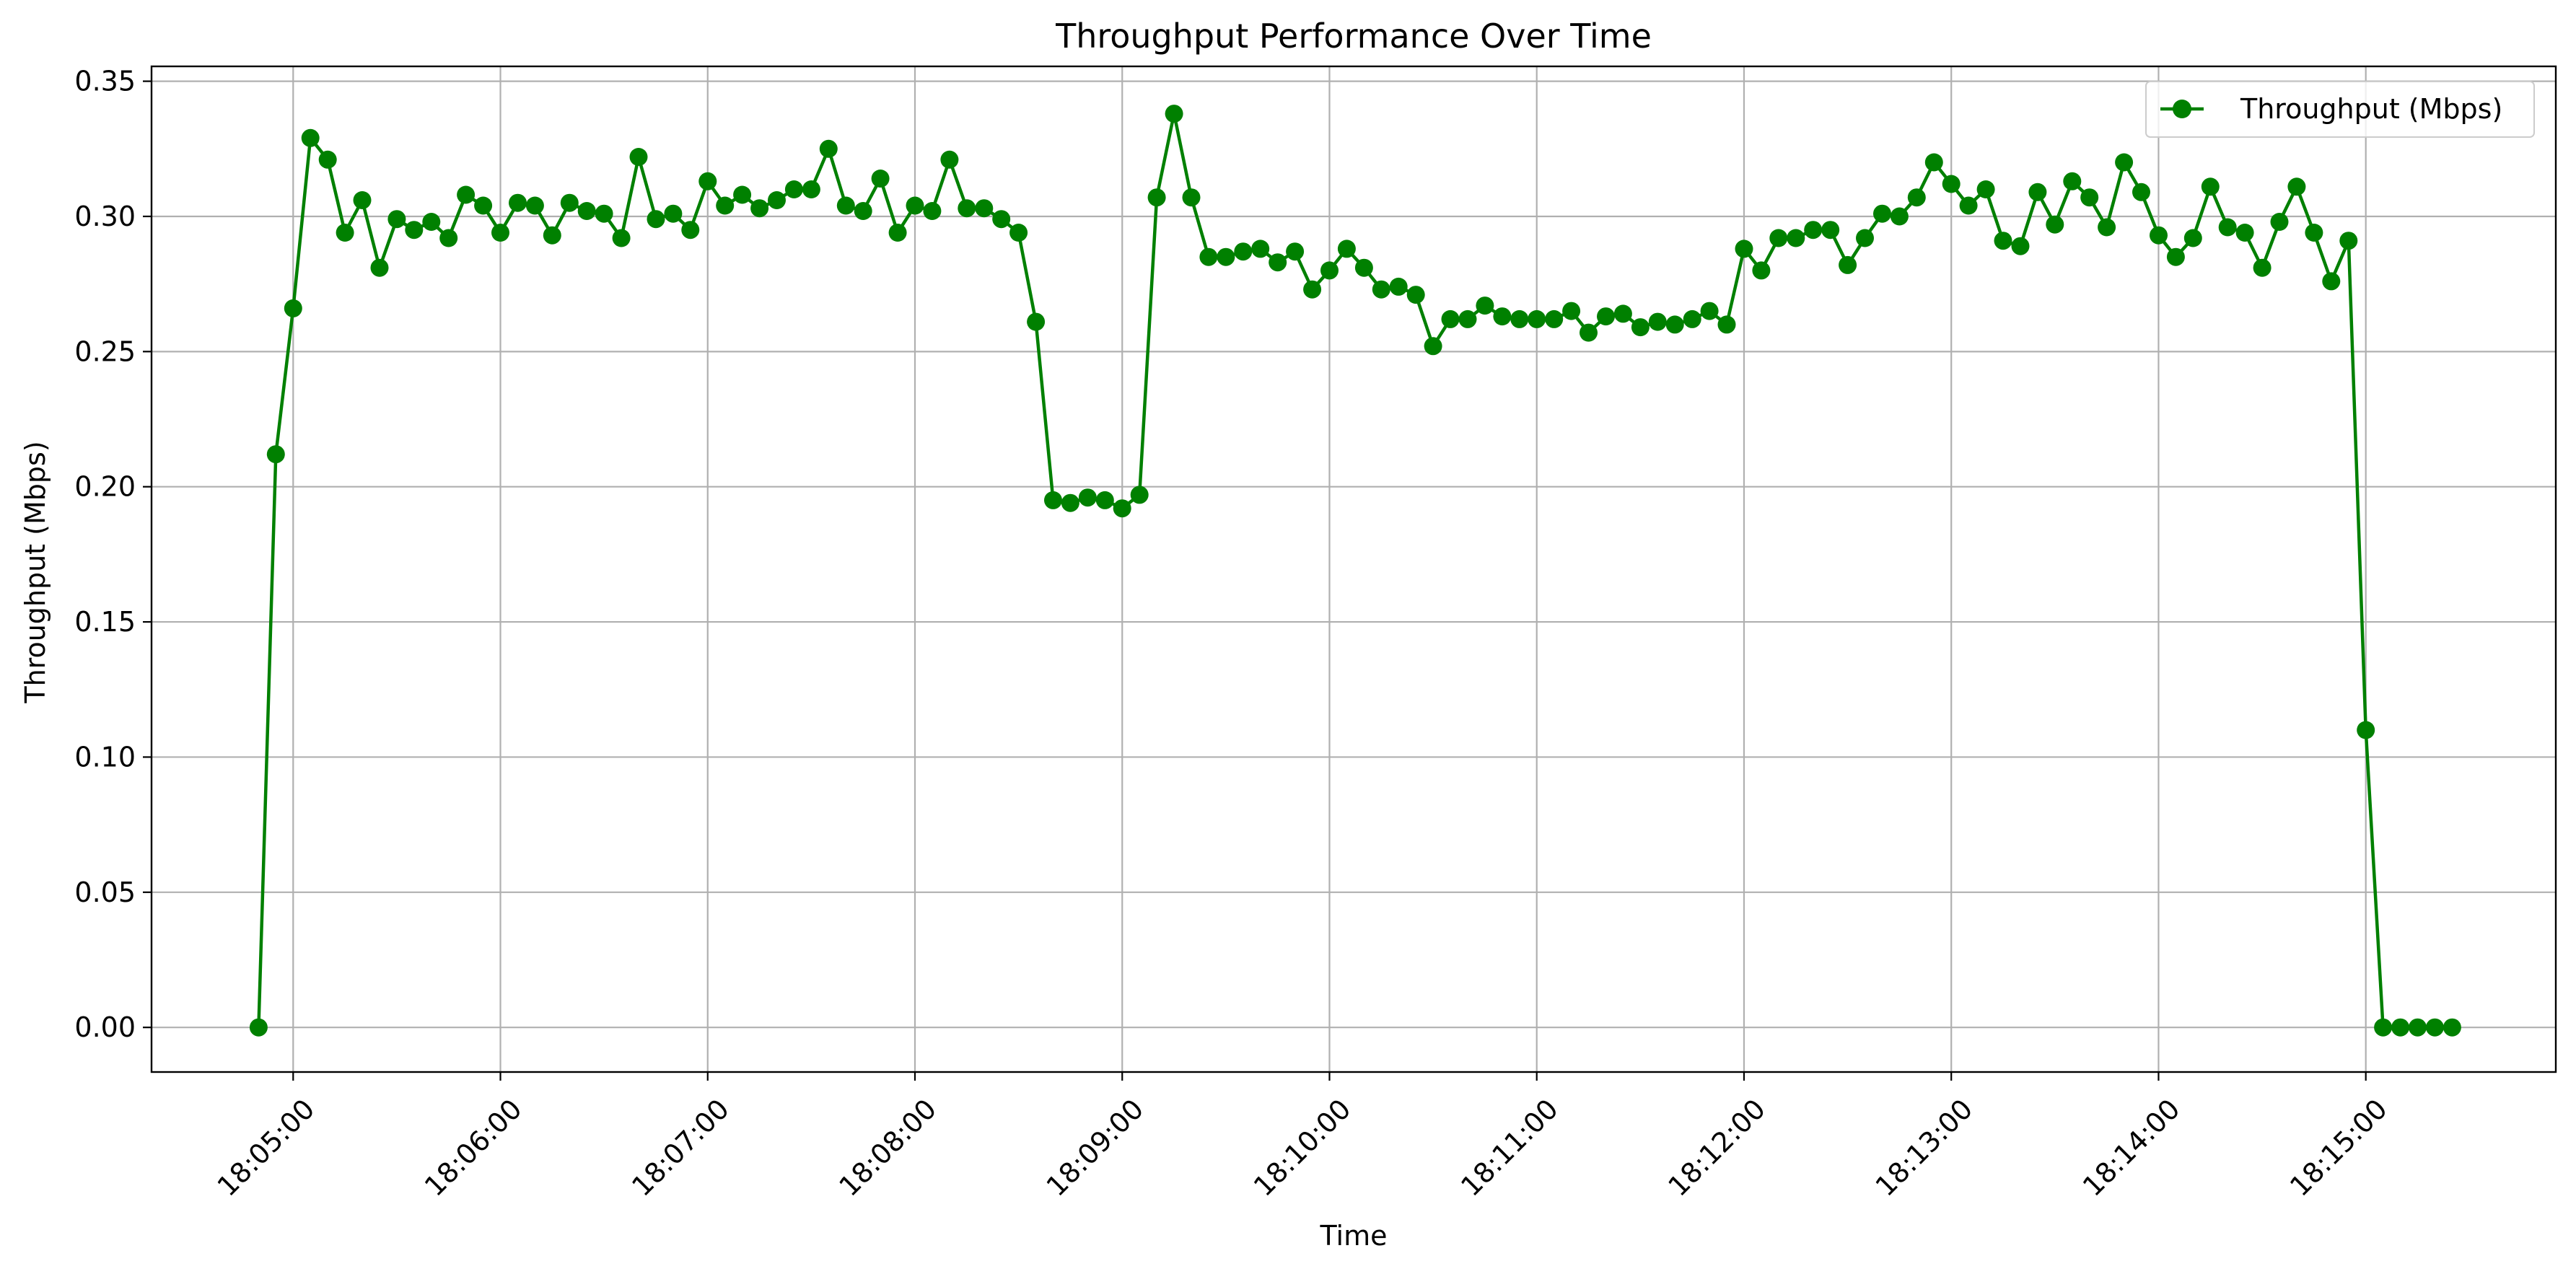 The width and height of the screenshot is (2576, 1274). What do you see at coordinates (35, 572) in the screenshot?
I see `y-axis-label: Throughput (Mbps)` at bounding box center [35, 572].